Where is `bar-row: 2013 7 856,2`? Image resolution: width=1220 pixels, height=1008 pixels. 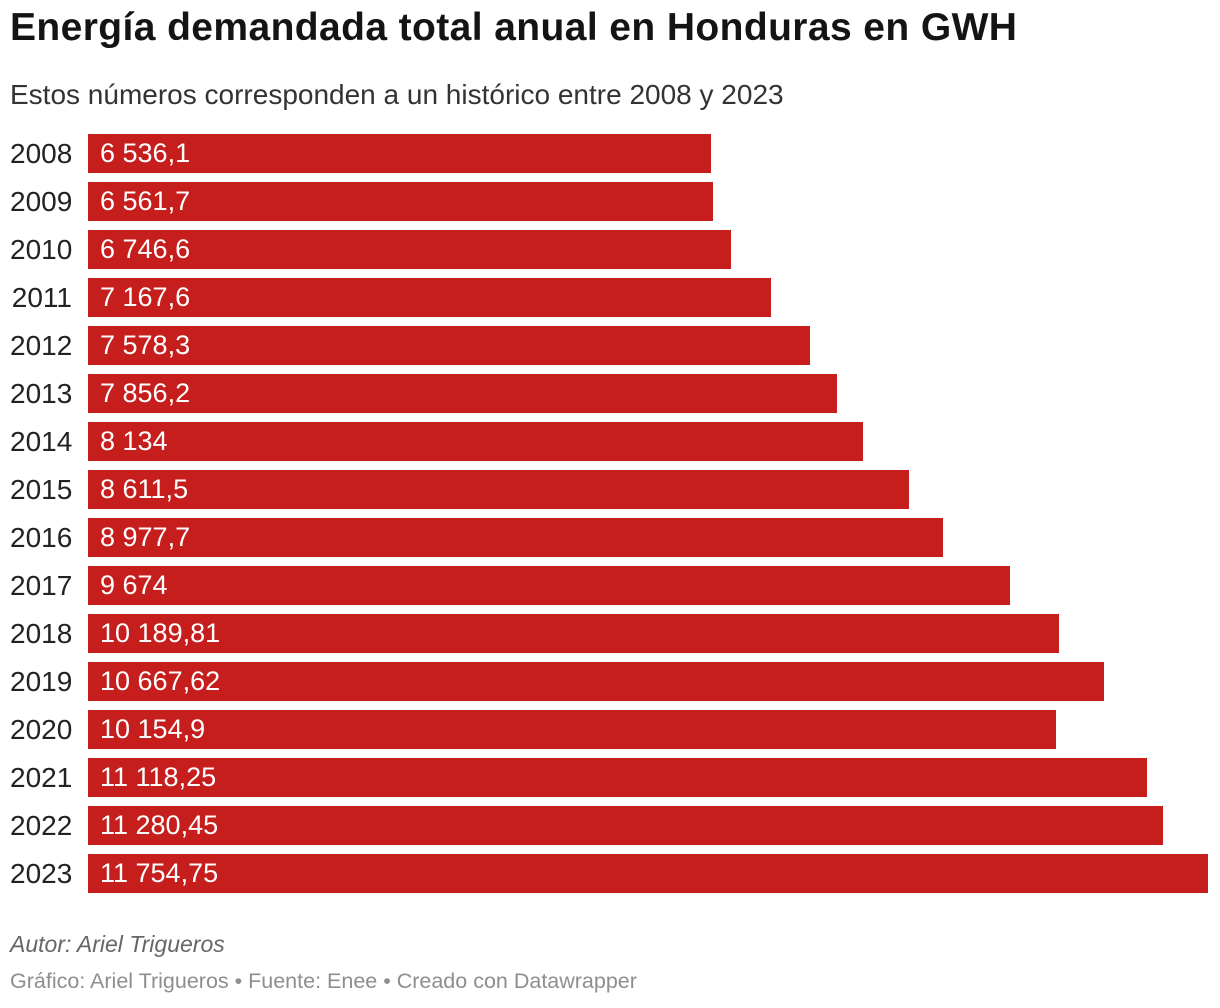 bar-row: 2013 7 856,2 is located at coordinates (609, 398).